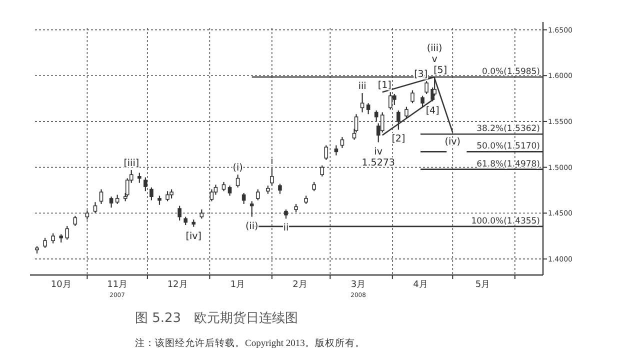  What do you see at coordinates (177, 285) in the screenshot?
I see `x-tick-label: 12月` at bounding box center [177, 285].